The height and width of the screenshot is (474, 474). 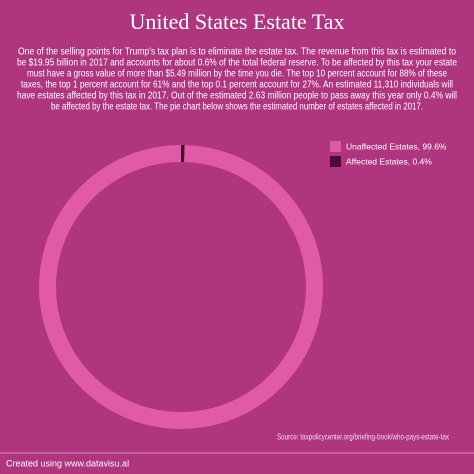 What do you see at coordinates (237, 21) in the screenshot?
I see `chart-title: United States Estate Tax` at bounding box center [237, 21].